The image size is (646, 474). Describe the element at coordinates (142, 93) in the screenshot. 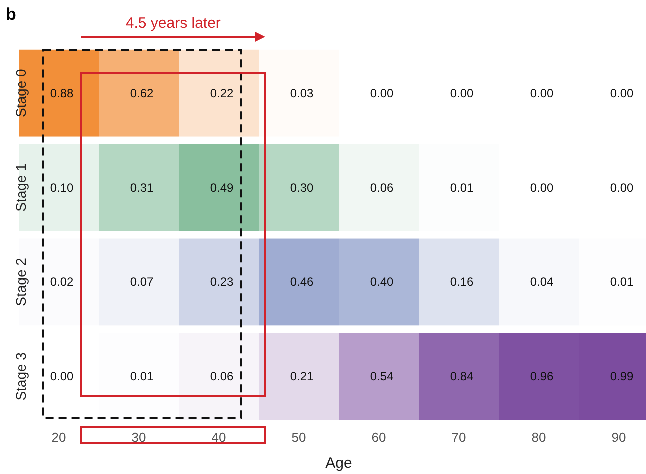

I see `data-label: 0.62` at that location.